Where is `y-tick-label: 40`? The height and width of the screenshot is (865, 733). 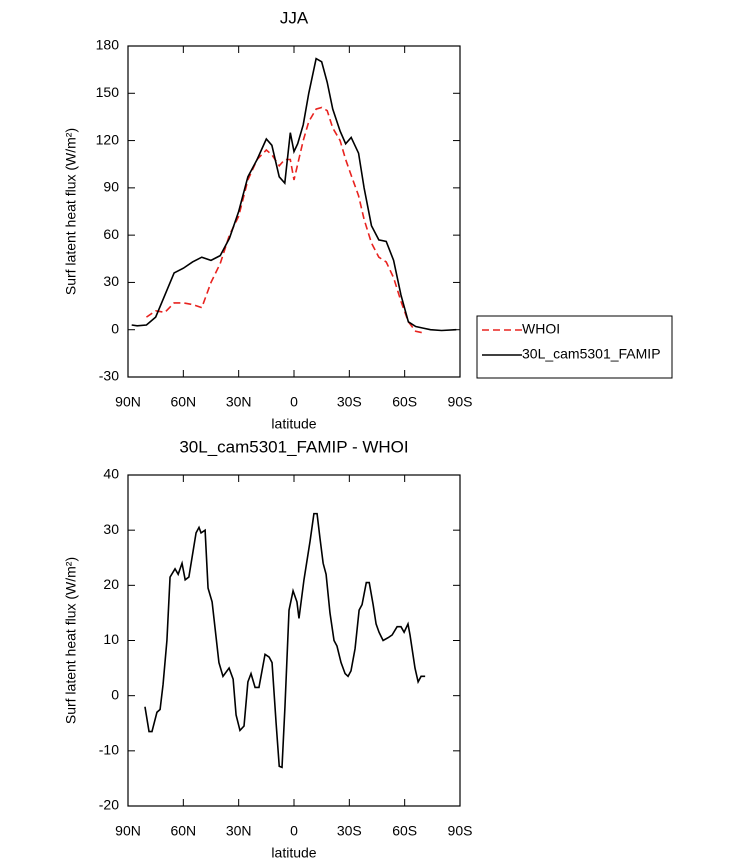
y-tick-label: 40 is located at coordinates (111, 474).